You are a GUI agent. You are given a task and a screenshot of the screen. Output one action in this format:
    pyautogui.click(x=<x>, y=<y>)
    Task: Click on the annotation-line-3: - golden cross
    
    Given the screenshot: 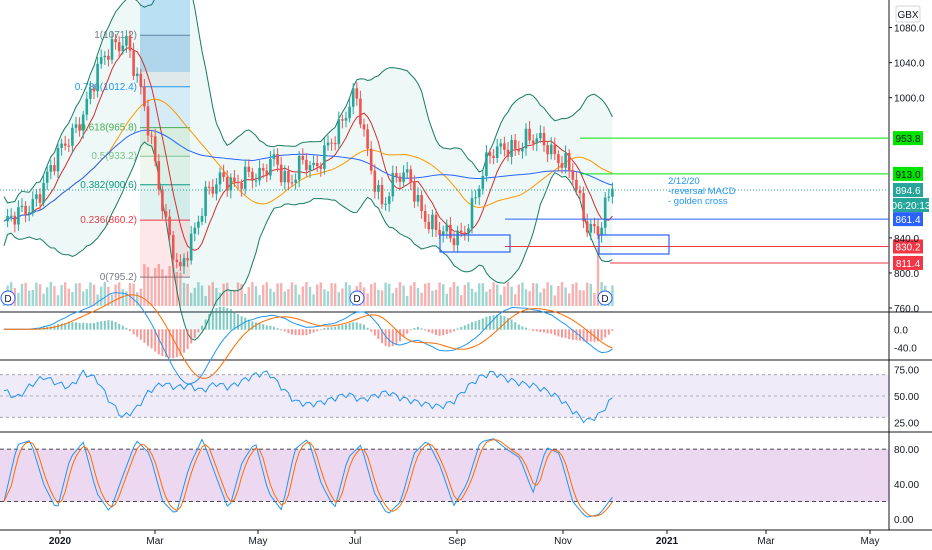 What is the action you would take?
    pyautogui.click(x=698, y=201)
    